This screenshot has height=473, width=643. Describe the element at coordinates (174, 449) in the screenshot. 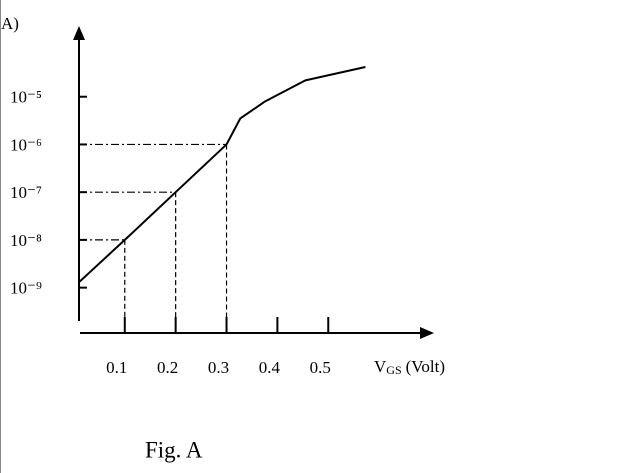

I see `caption: Fig. A` at that location.